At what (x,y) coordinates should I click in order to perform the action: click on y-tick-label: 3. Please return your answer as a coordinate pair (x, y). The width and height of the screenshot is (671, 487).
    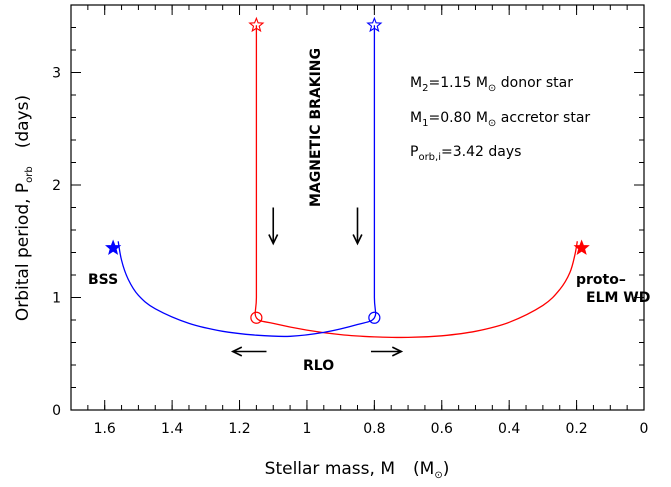
    Looking at the image, I should click on (56, 74).